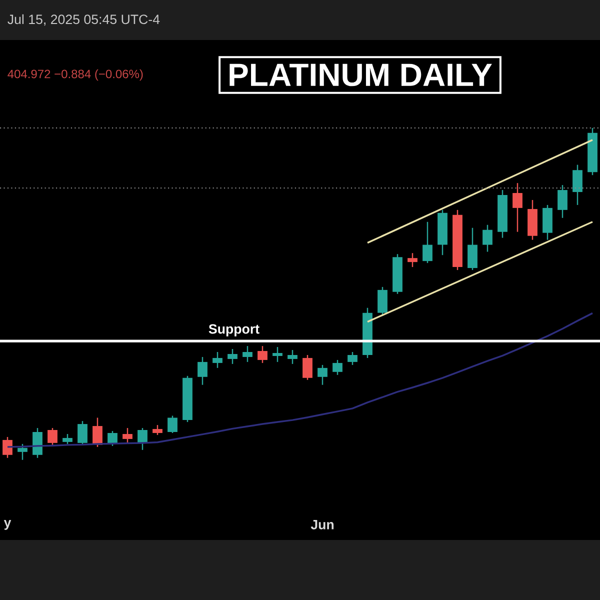 The width and height of the screenshot is (600, 600). What do you see at coordinates (361, 75) in the screenshot?
I see `chart-title: PLATINUM DAILY` at bounding box center [361, 75].